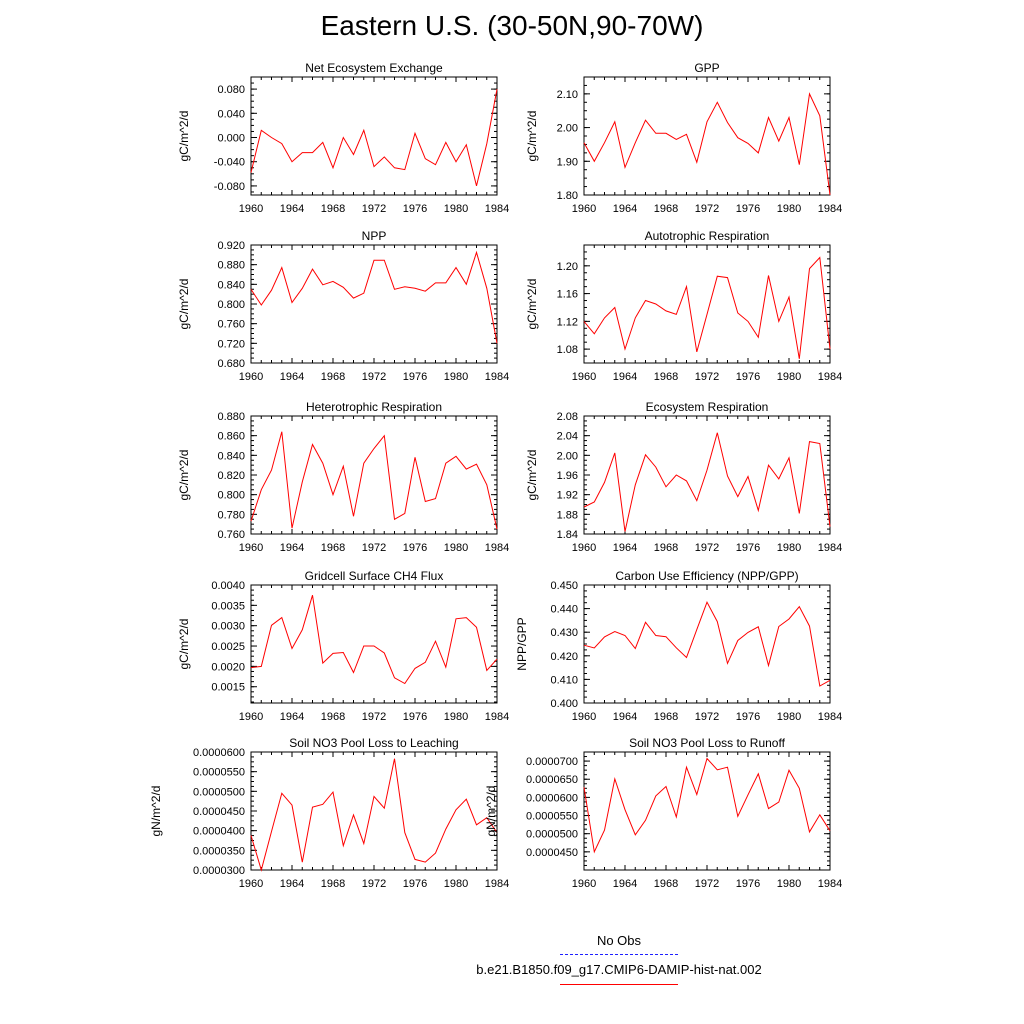 Image resolution: width=1024 pixels, height=1024 pixels. Describe the element at coordinates (228, 586) in the screenshot. I see `y-tick-label: 0.0040` at that location.